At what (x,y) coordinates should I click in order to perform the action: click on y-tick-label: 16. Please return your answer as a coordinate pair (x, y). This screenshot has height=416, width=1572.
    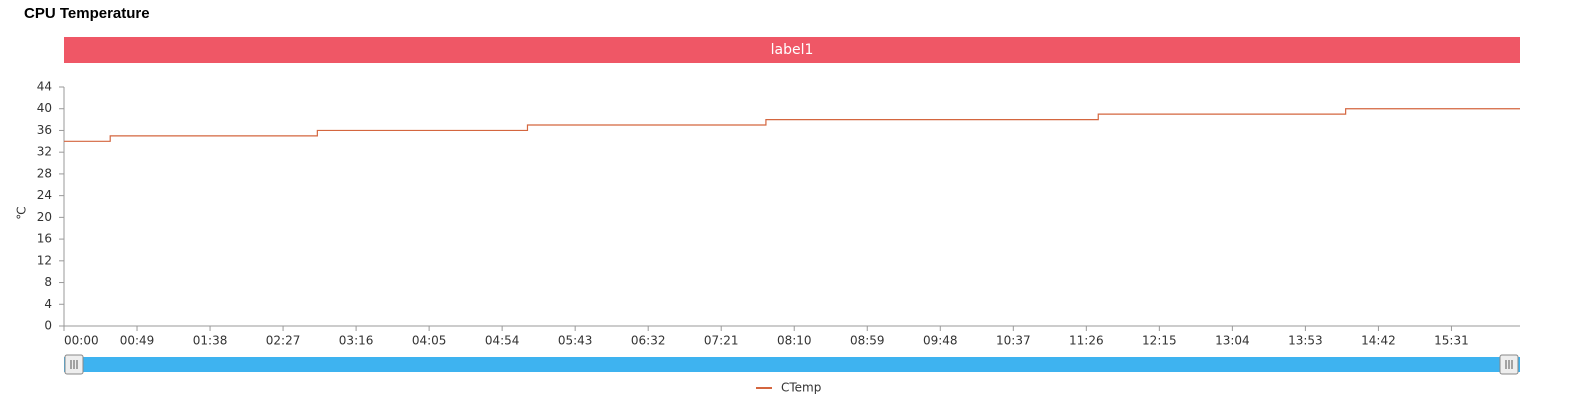
    Looking at the image, I should click on (44, 239).